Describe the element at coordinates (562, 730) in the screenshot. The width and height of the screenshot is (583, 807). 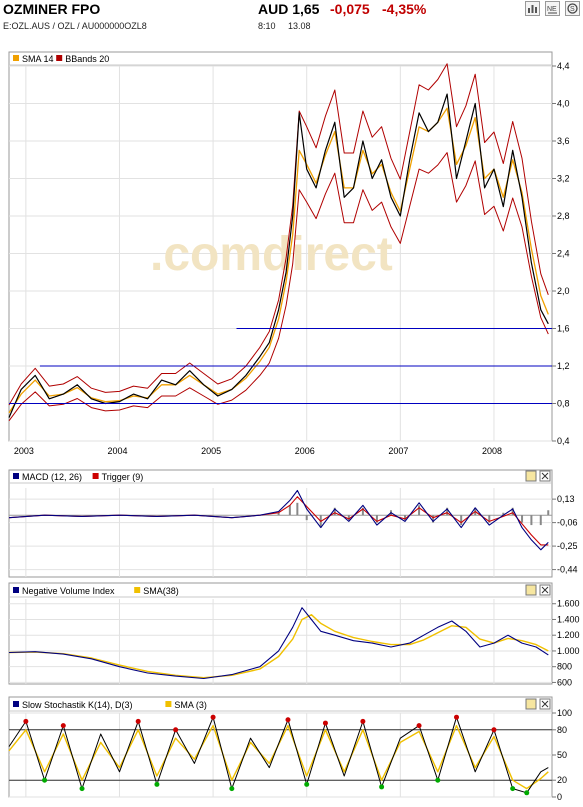
I see `y-tick-label-stochastic: 80` at that location.